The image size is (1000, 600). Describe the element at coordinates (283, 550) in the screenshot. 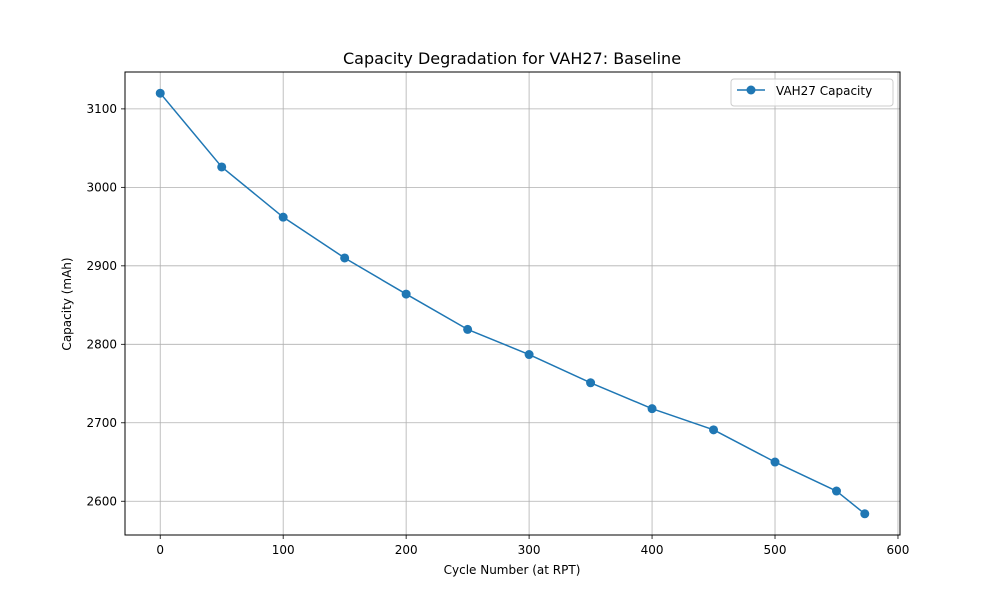

I see `x-tick-label: 100` at that location.